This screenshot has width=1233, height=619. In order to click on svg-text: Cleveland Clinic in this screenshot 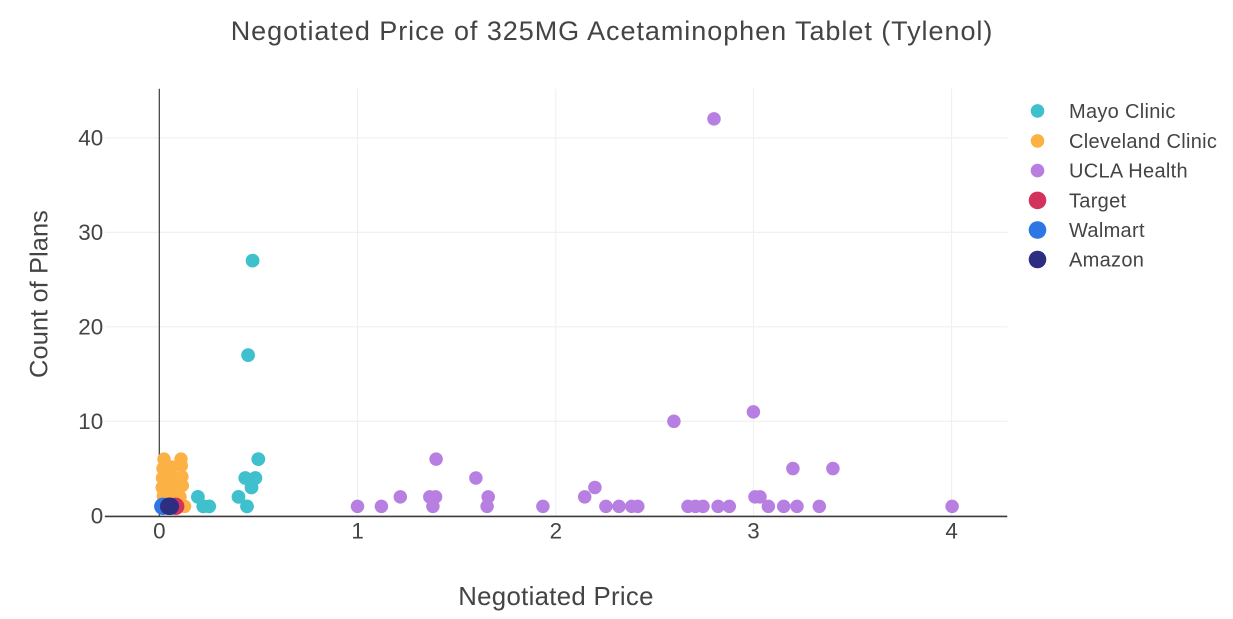, I will do `click(1143, 142)`.